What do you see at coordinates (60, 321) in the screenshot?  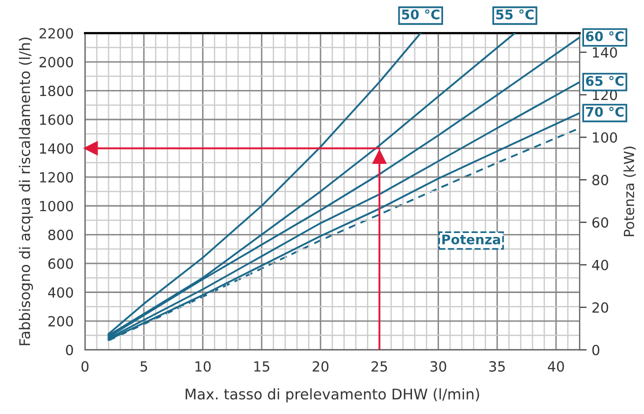 I see `y-tick-label: 200` at bounding box center [60, 321].